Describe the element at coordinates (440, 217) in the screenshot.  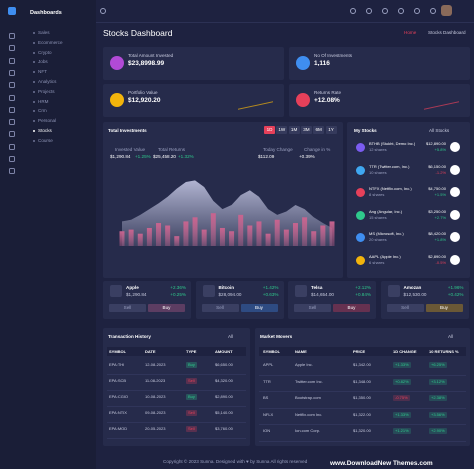
I see `stock-change: +2.7%` at that location.